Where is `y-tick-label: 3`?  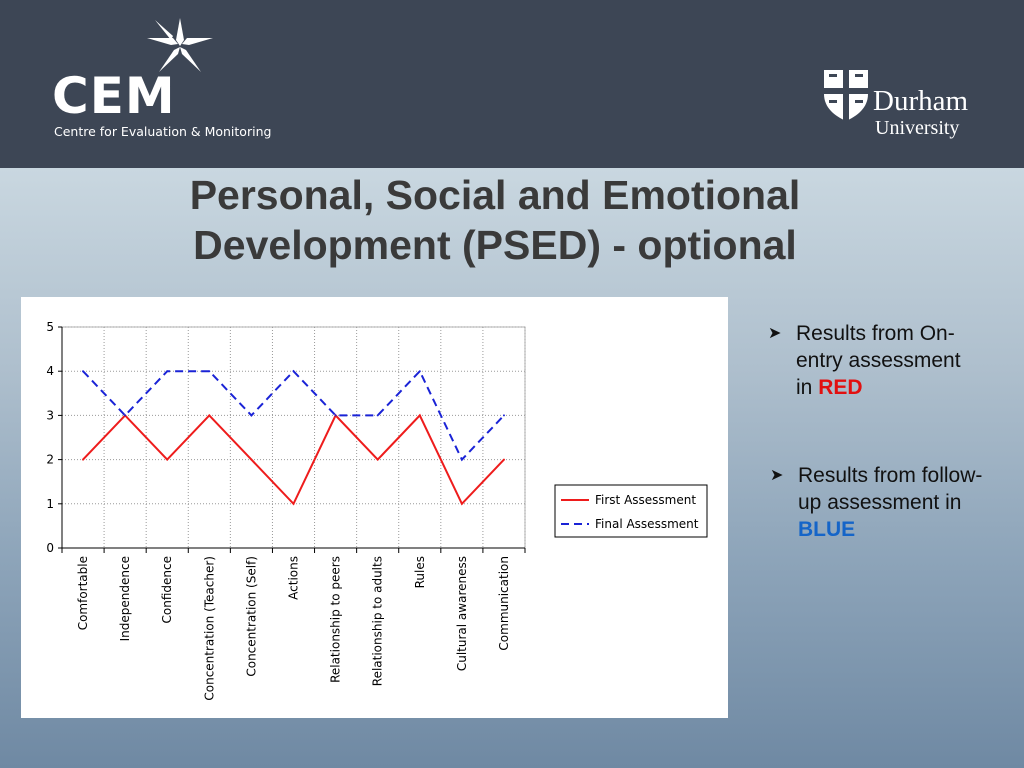
y-tick-label: 3 is located at coordinates (50, 415).